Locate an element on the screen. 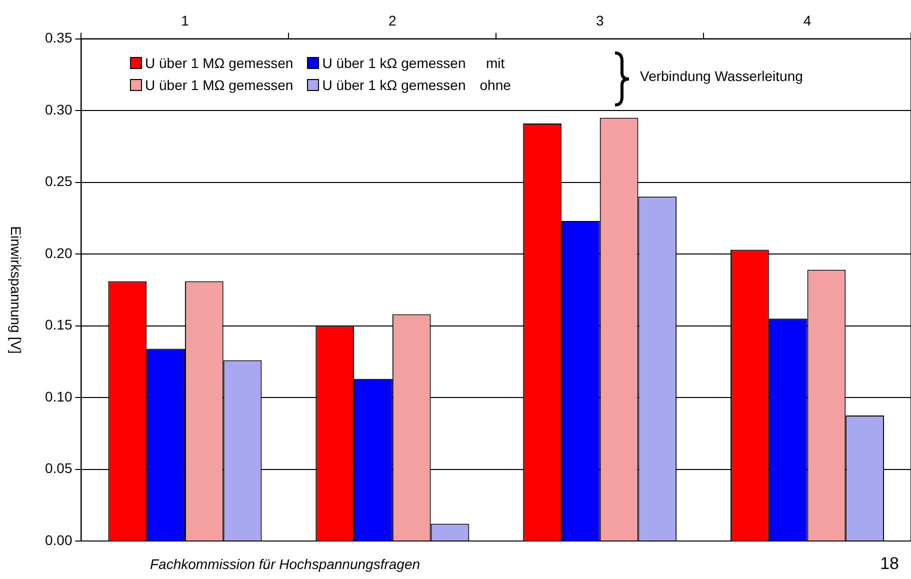  text: 18 is located at coordinates (889, 564).